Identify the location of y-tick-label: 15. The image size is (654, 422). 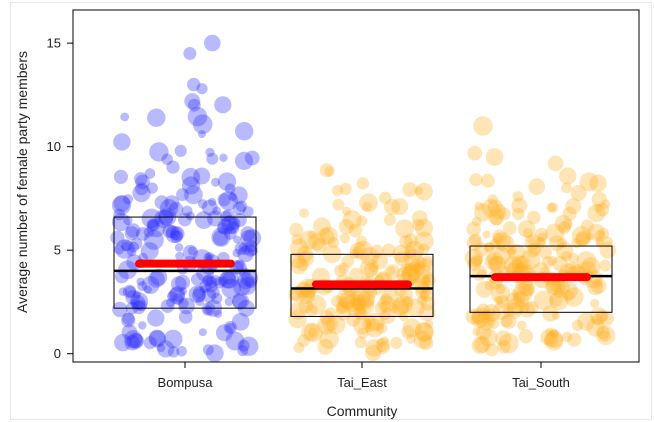
(54, 43).